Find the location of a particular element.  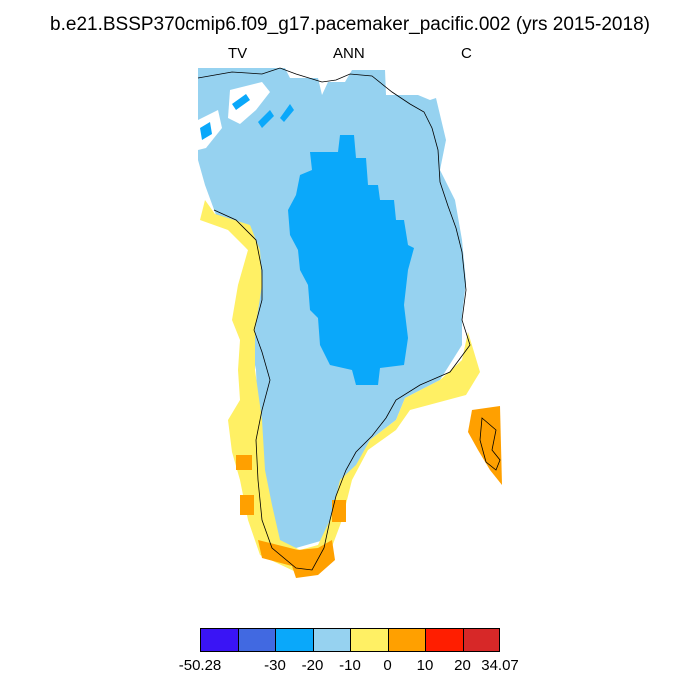

region-edge-sw2 is located at coordinates (247, 505).